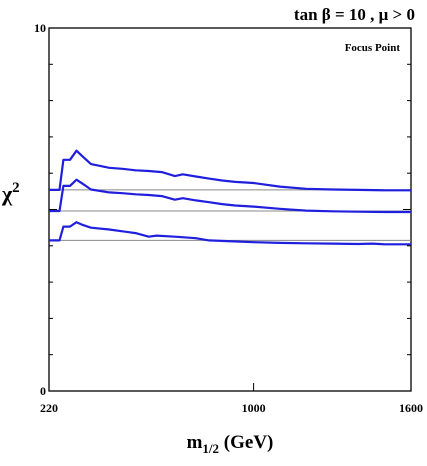 This screenshot has height=466, width=427. I want to click on y-axis-label: χ2, so click(10, 193).